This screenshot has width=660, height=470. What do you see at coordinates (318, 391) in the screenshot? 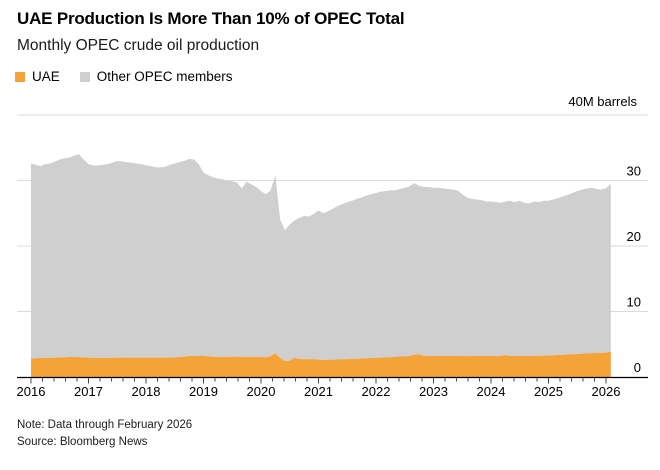
I see `x-tick-label-2021: 2021` at bounding box center [318, 391].